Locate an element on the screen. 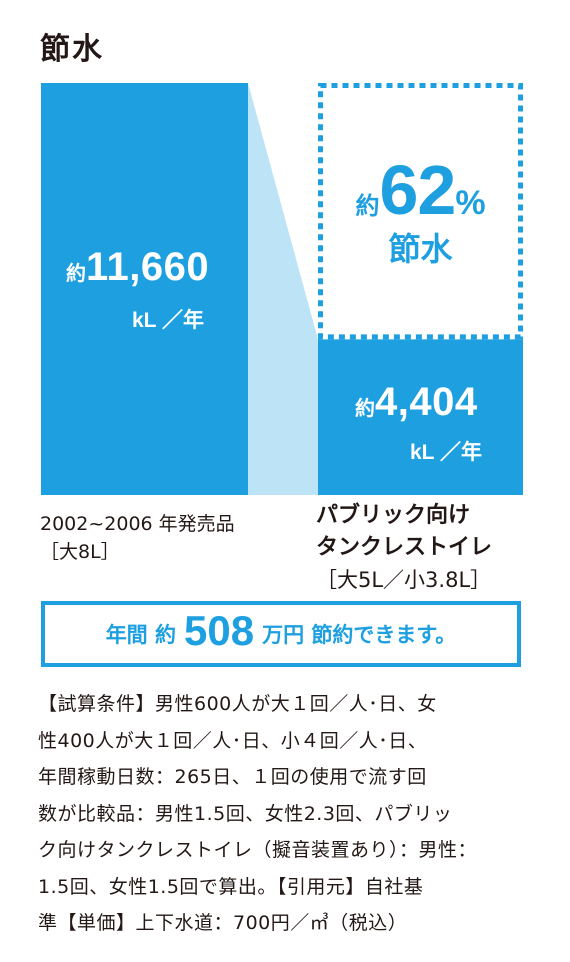 The image size is (570, 962). saving-label: 節水 is located at coordinates (420, 249).